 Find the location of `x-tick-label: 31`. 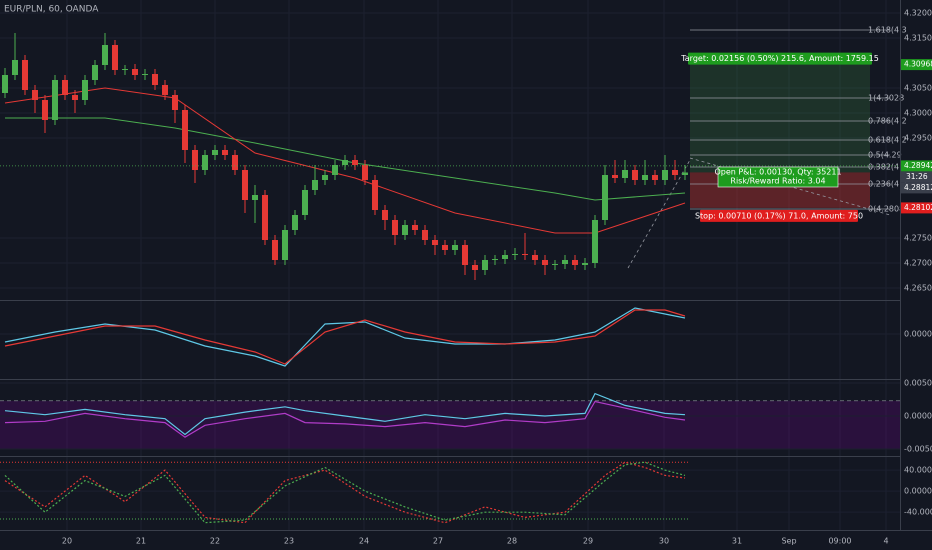

x-tick-label: 31 is located at coordinates (737, 541).